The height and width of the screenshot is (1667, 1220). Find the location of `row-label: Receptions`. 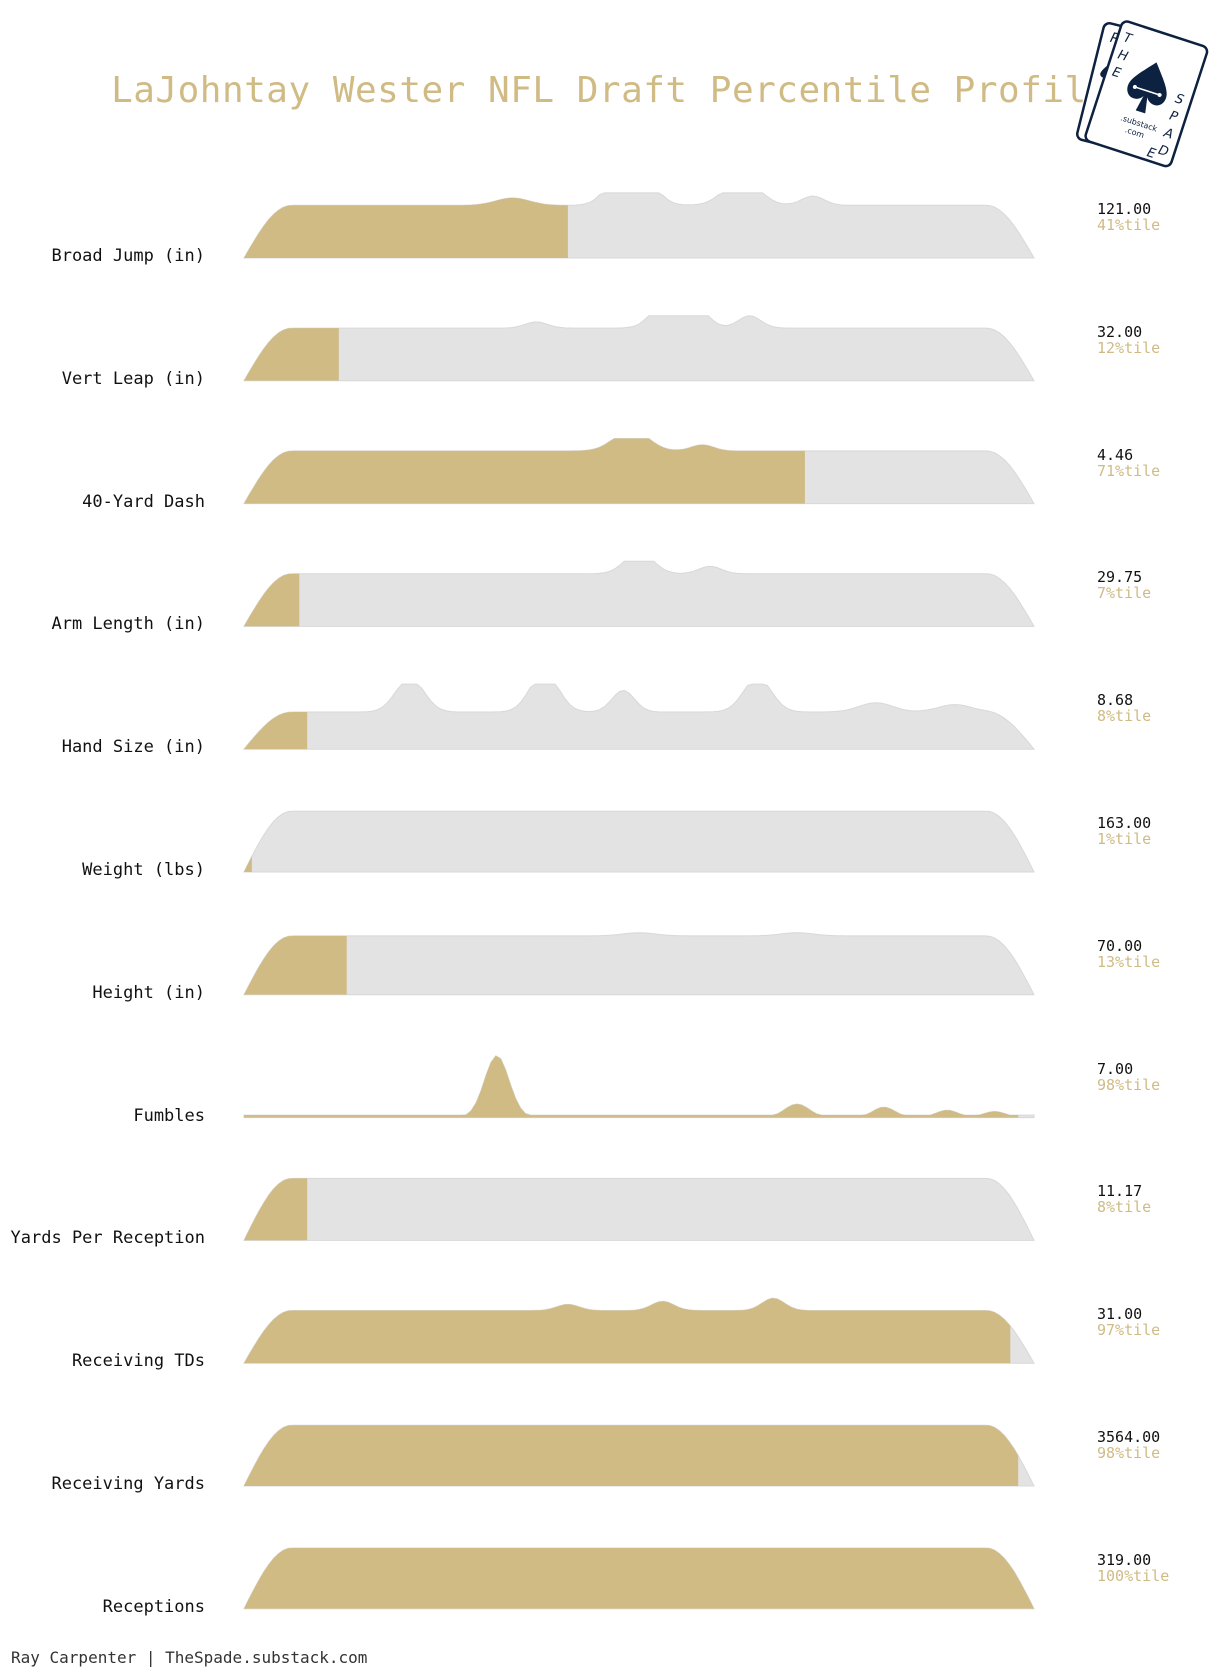

row-label: Receptions is located at coordinates (153, 1606).